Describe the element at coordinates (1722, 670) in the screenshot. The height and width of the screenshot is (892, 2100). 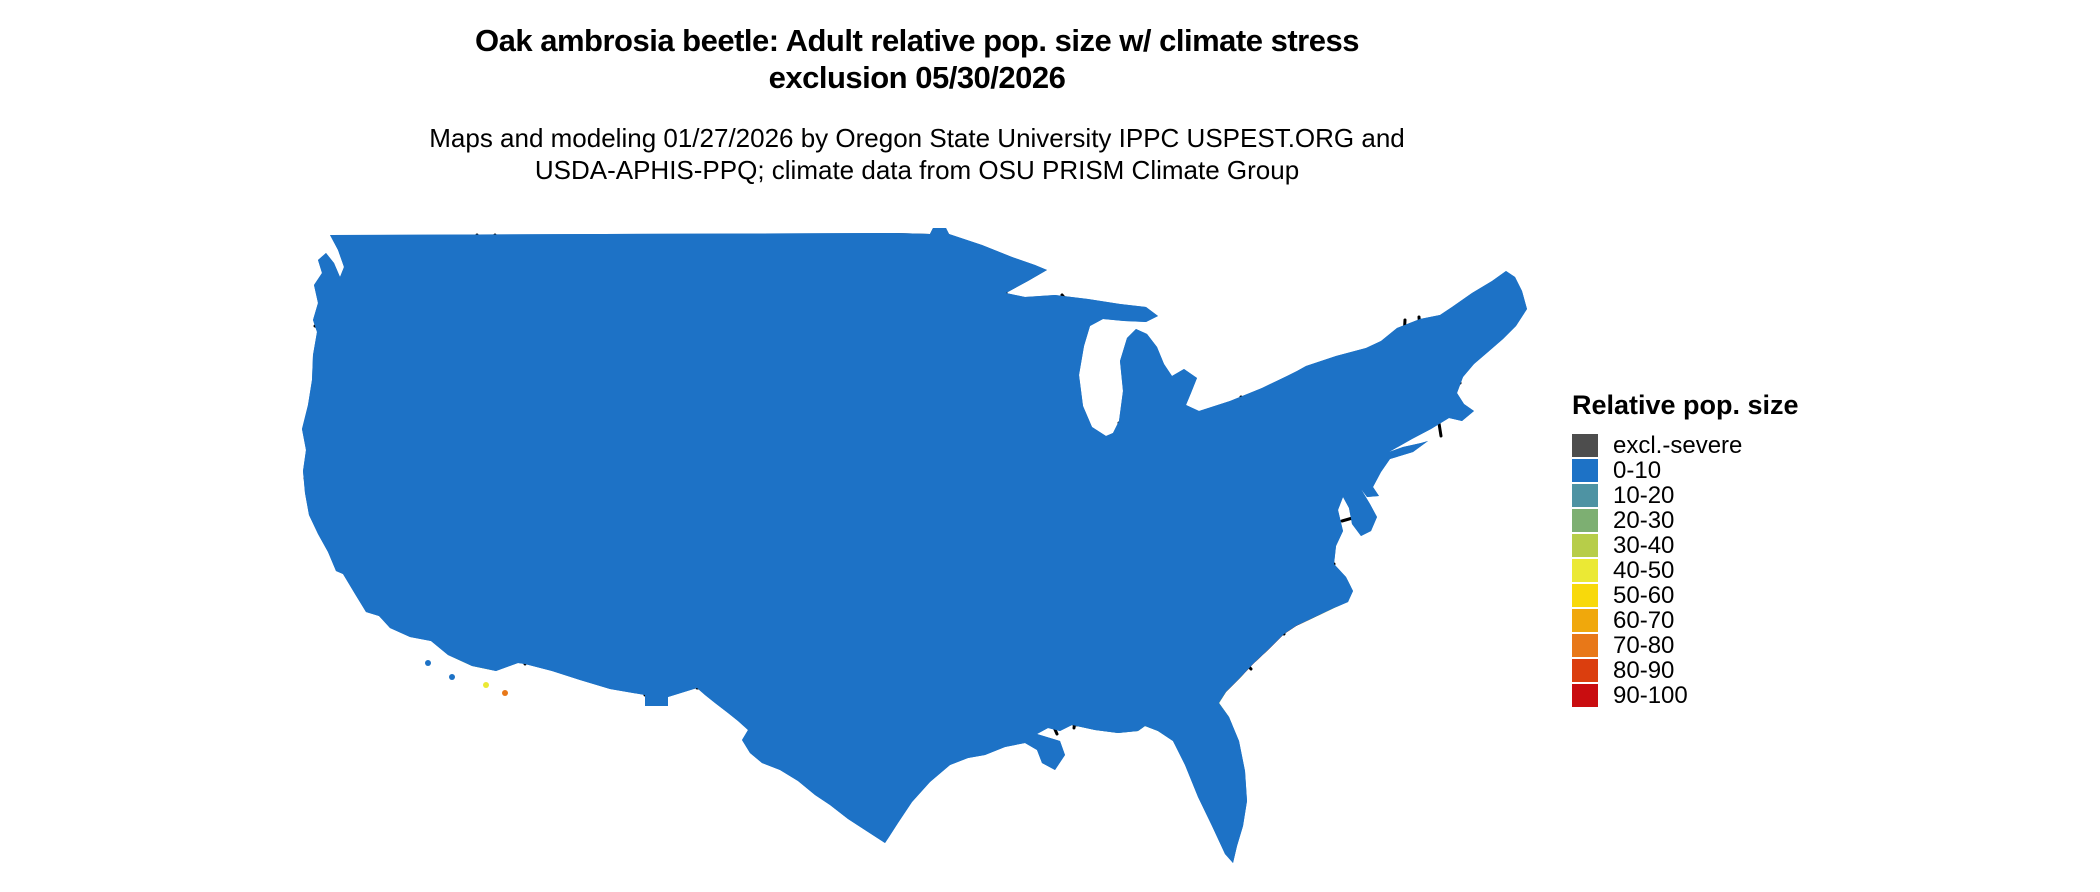
I see `legend-item: 80-90` at that location.